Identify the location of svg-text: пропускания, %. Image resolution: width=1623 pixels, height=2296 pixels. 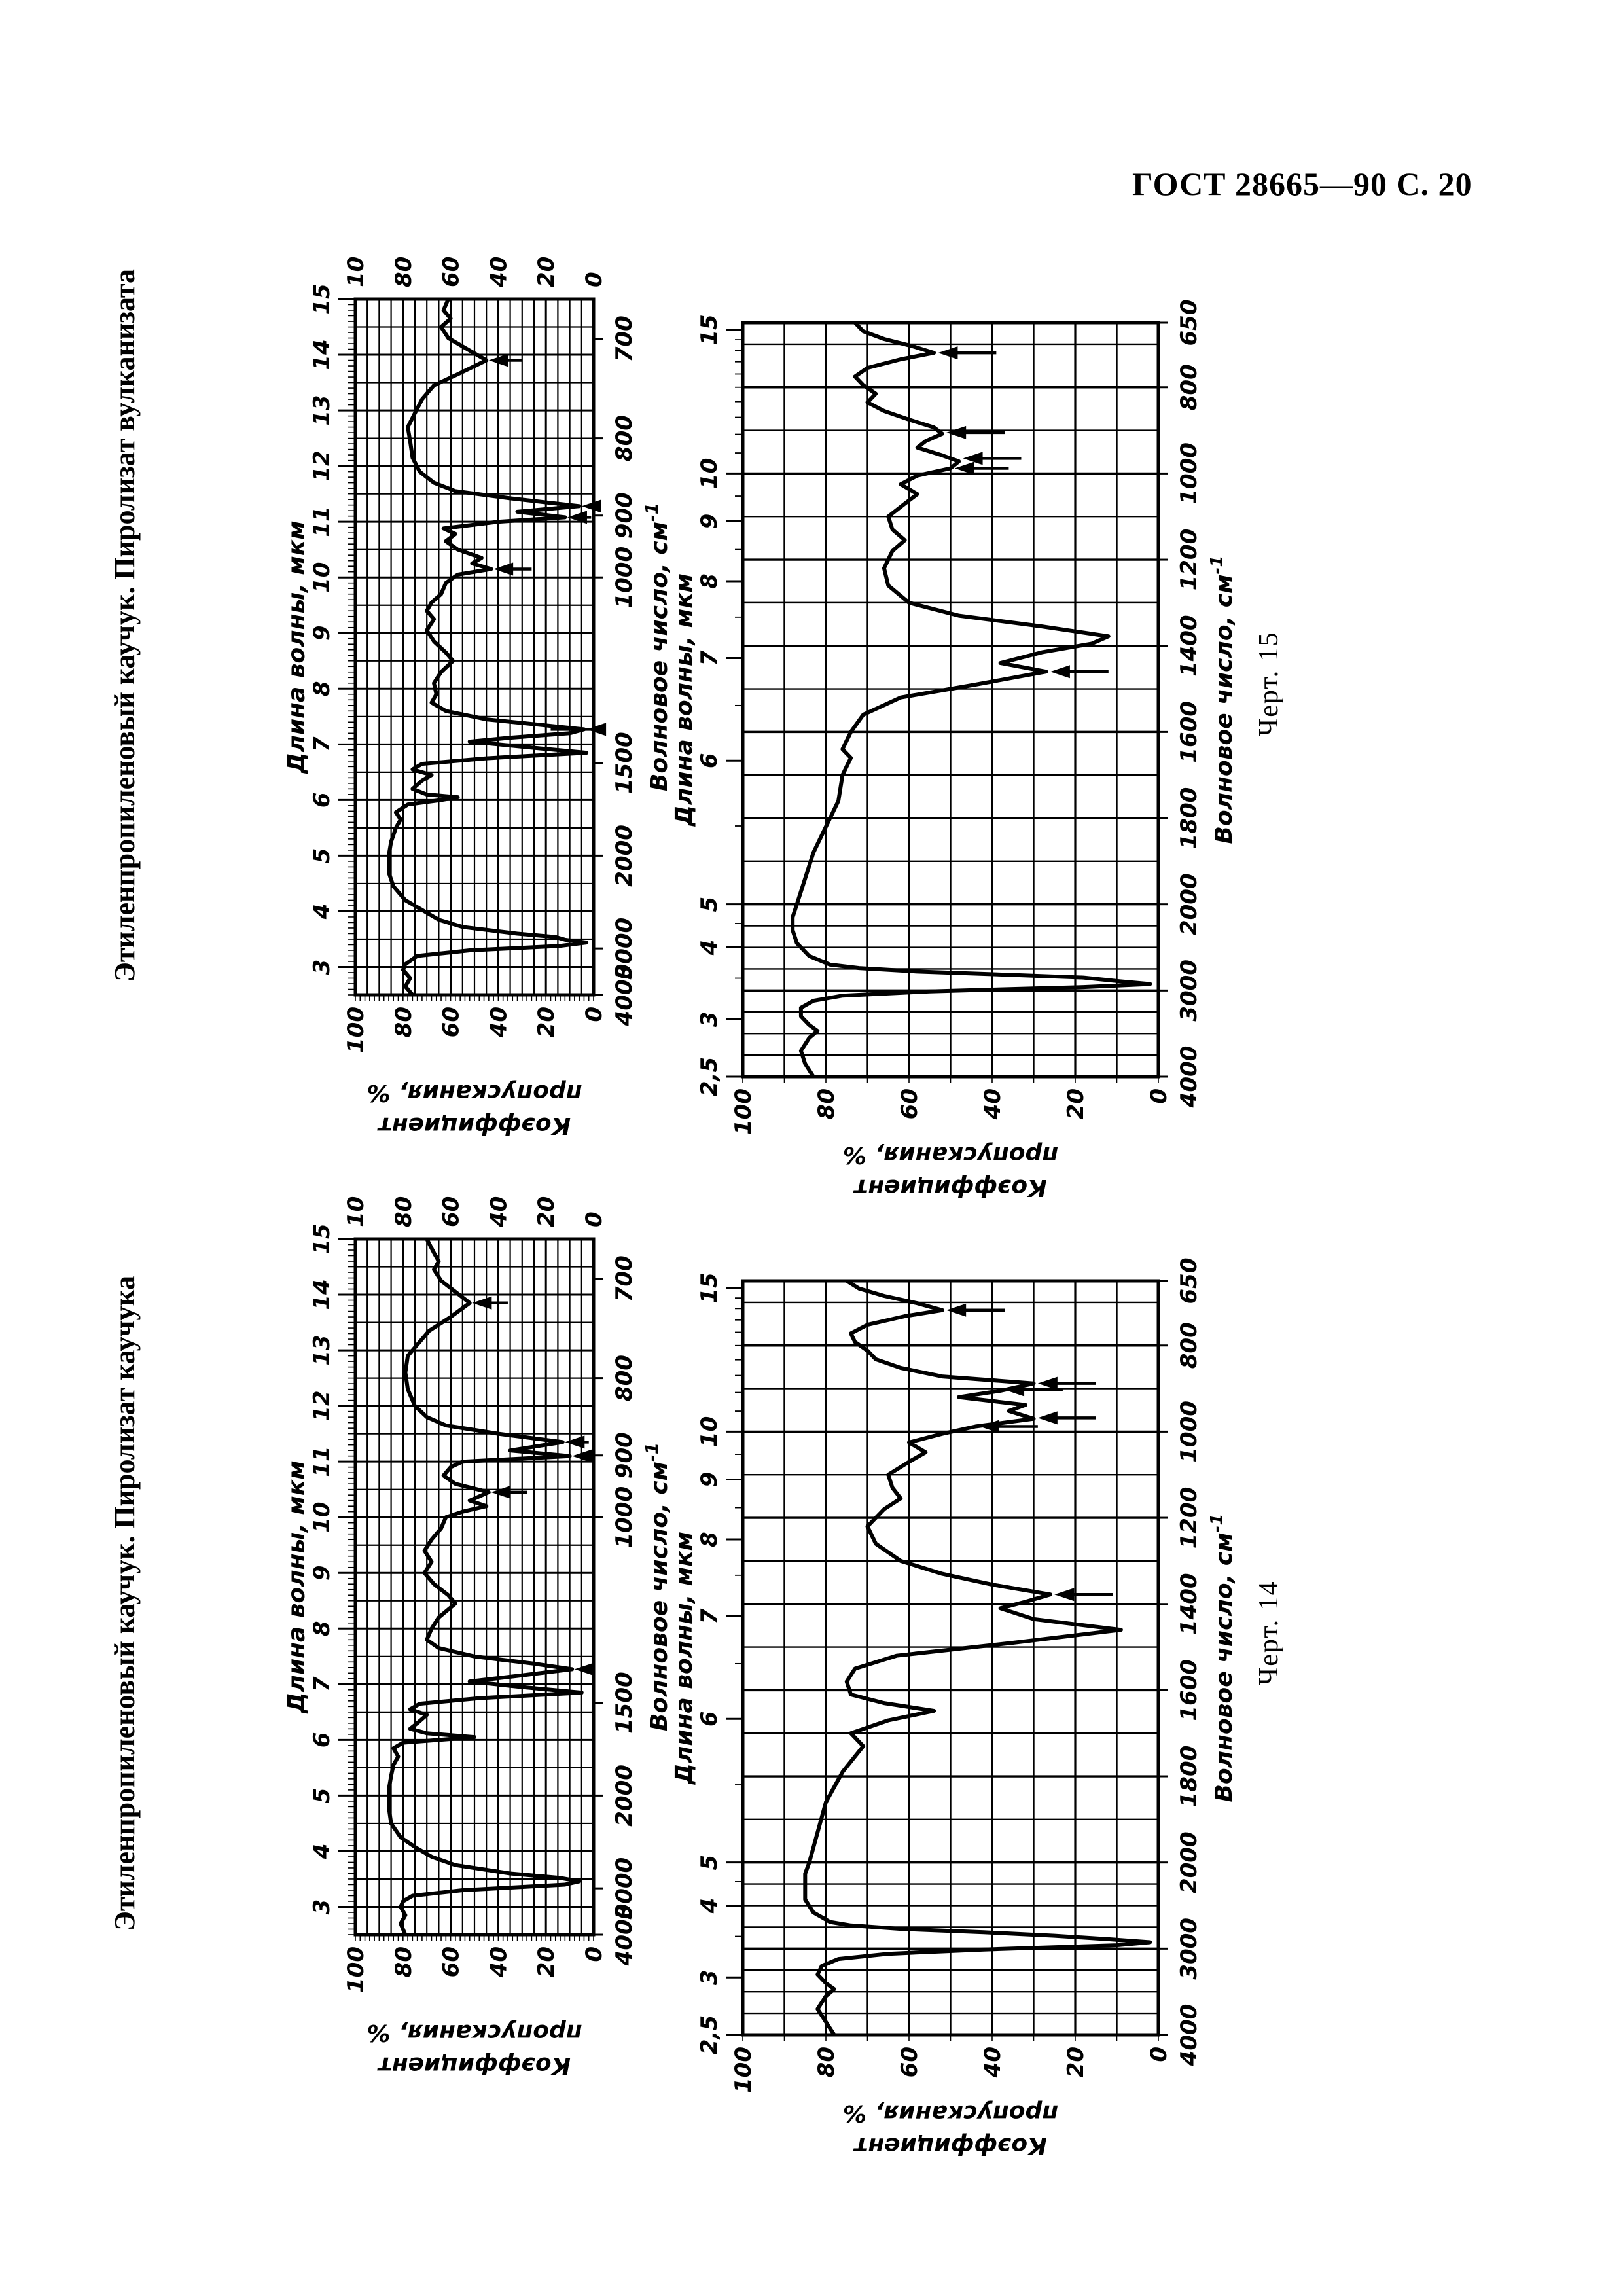
(950, 2113).